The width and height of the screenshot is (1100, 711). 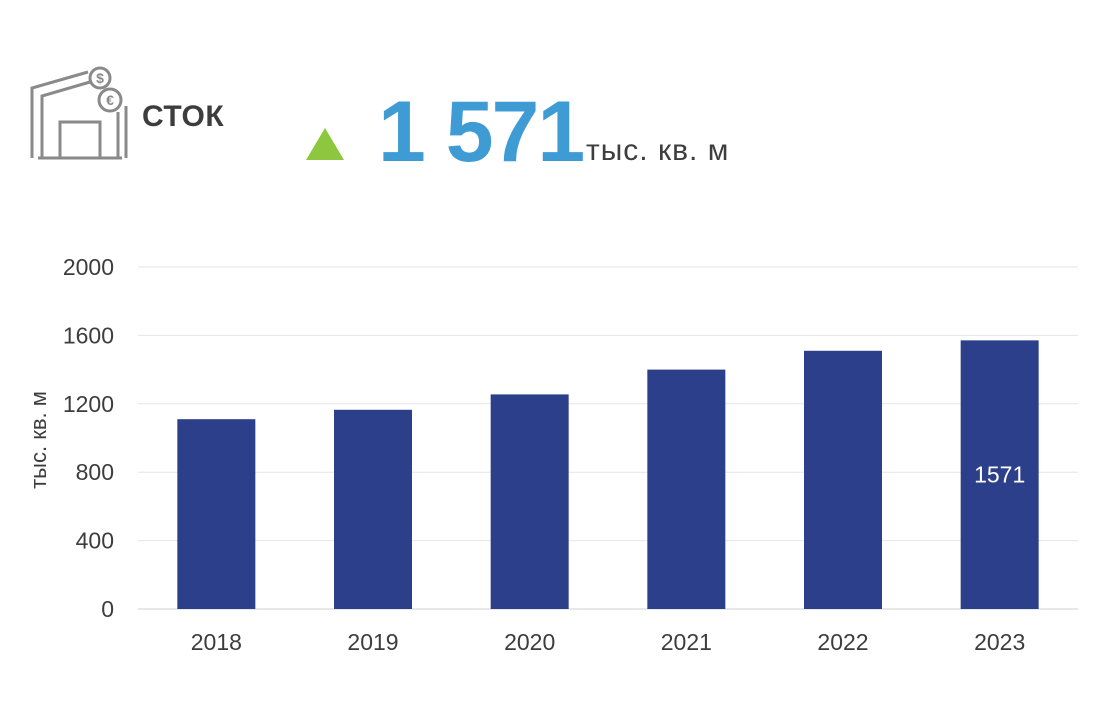 What do you see at coordinates (95, 472) in the screenshot?
I see `y-tick-label: 800` at bounding box center [95, 472].